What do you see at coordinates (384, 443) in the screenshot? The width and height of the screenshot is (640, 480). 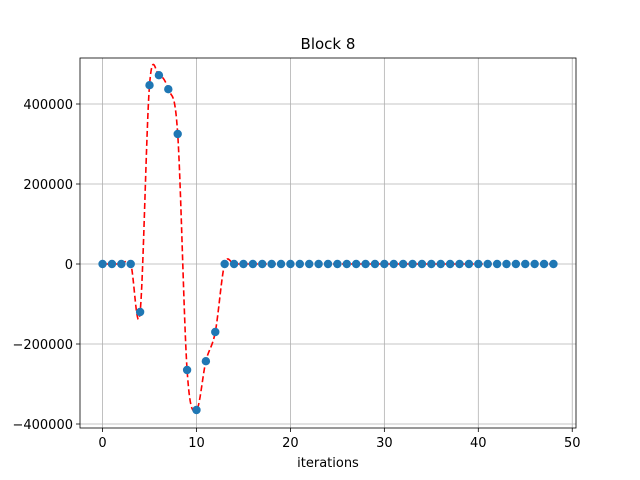 I see `x-tick-label: 30` at bounding box center [384, 443].